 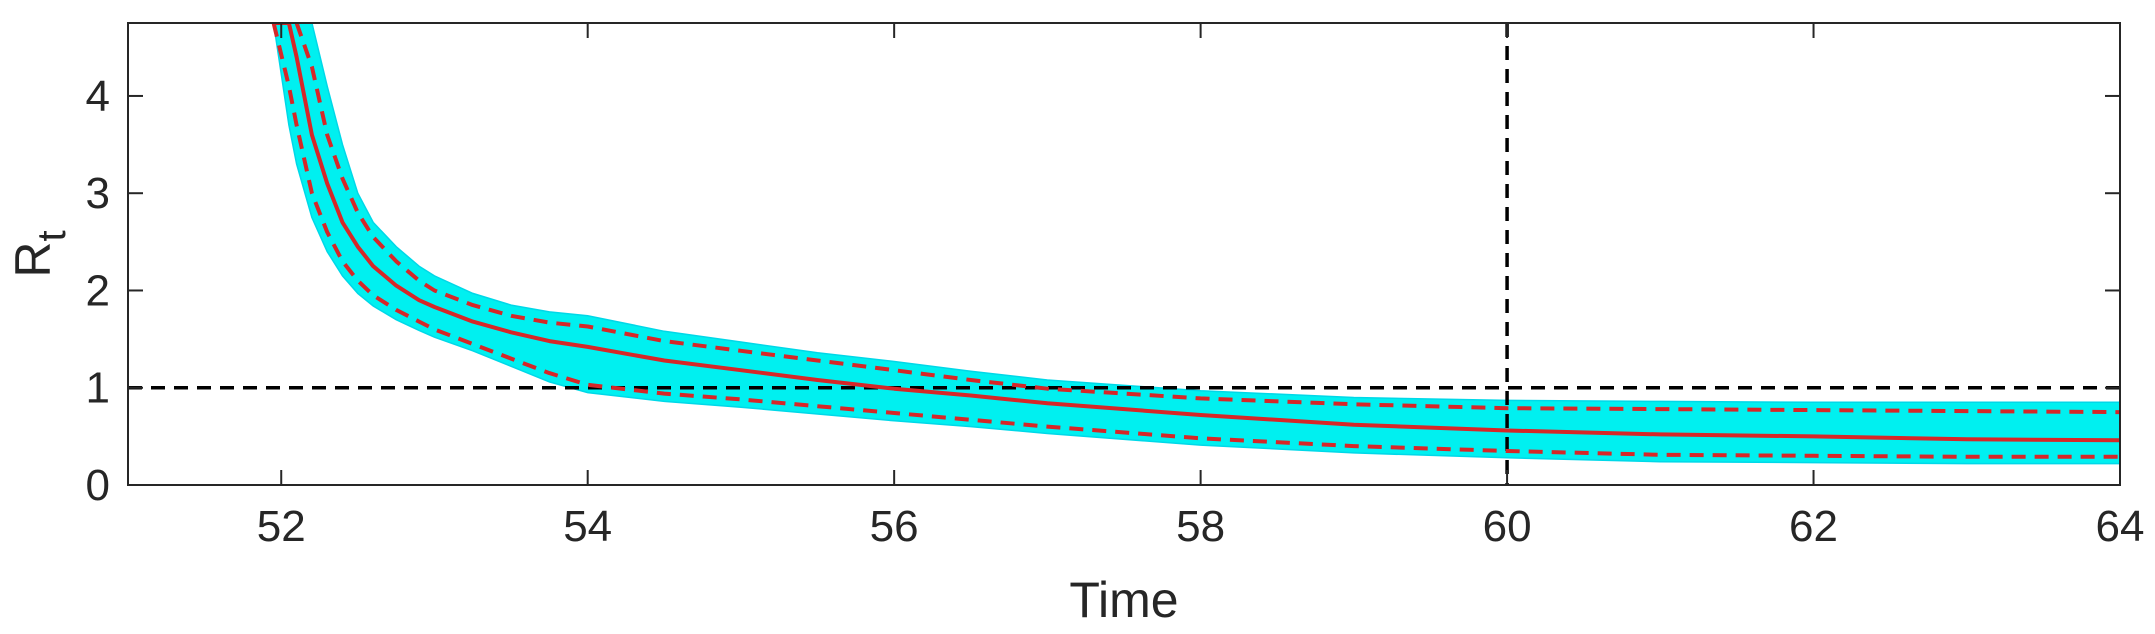 I want to click on x-tick-label: 52, so click(x=281, y=526).